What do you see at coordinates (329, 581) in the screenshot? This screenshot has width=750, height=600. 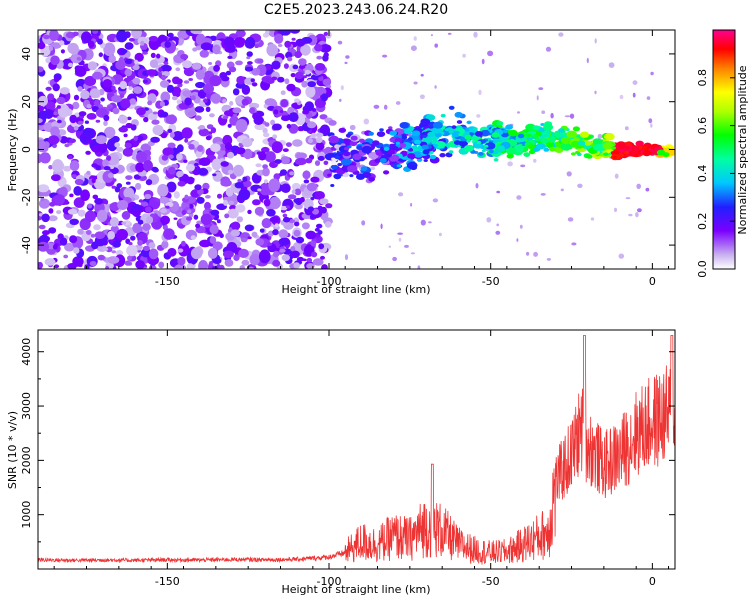 I see `x-tick-label: -100` at bounding box center [329, 581].